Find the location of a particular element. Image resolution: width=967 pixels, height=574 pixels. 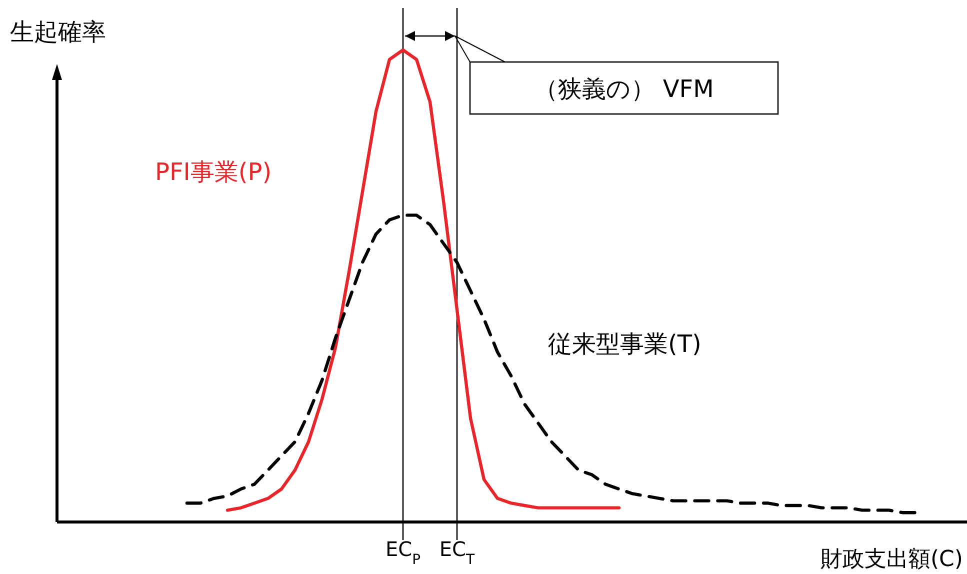

y-axis-title: 生起確率 is located at coordinates (58, 32).